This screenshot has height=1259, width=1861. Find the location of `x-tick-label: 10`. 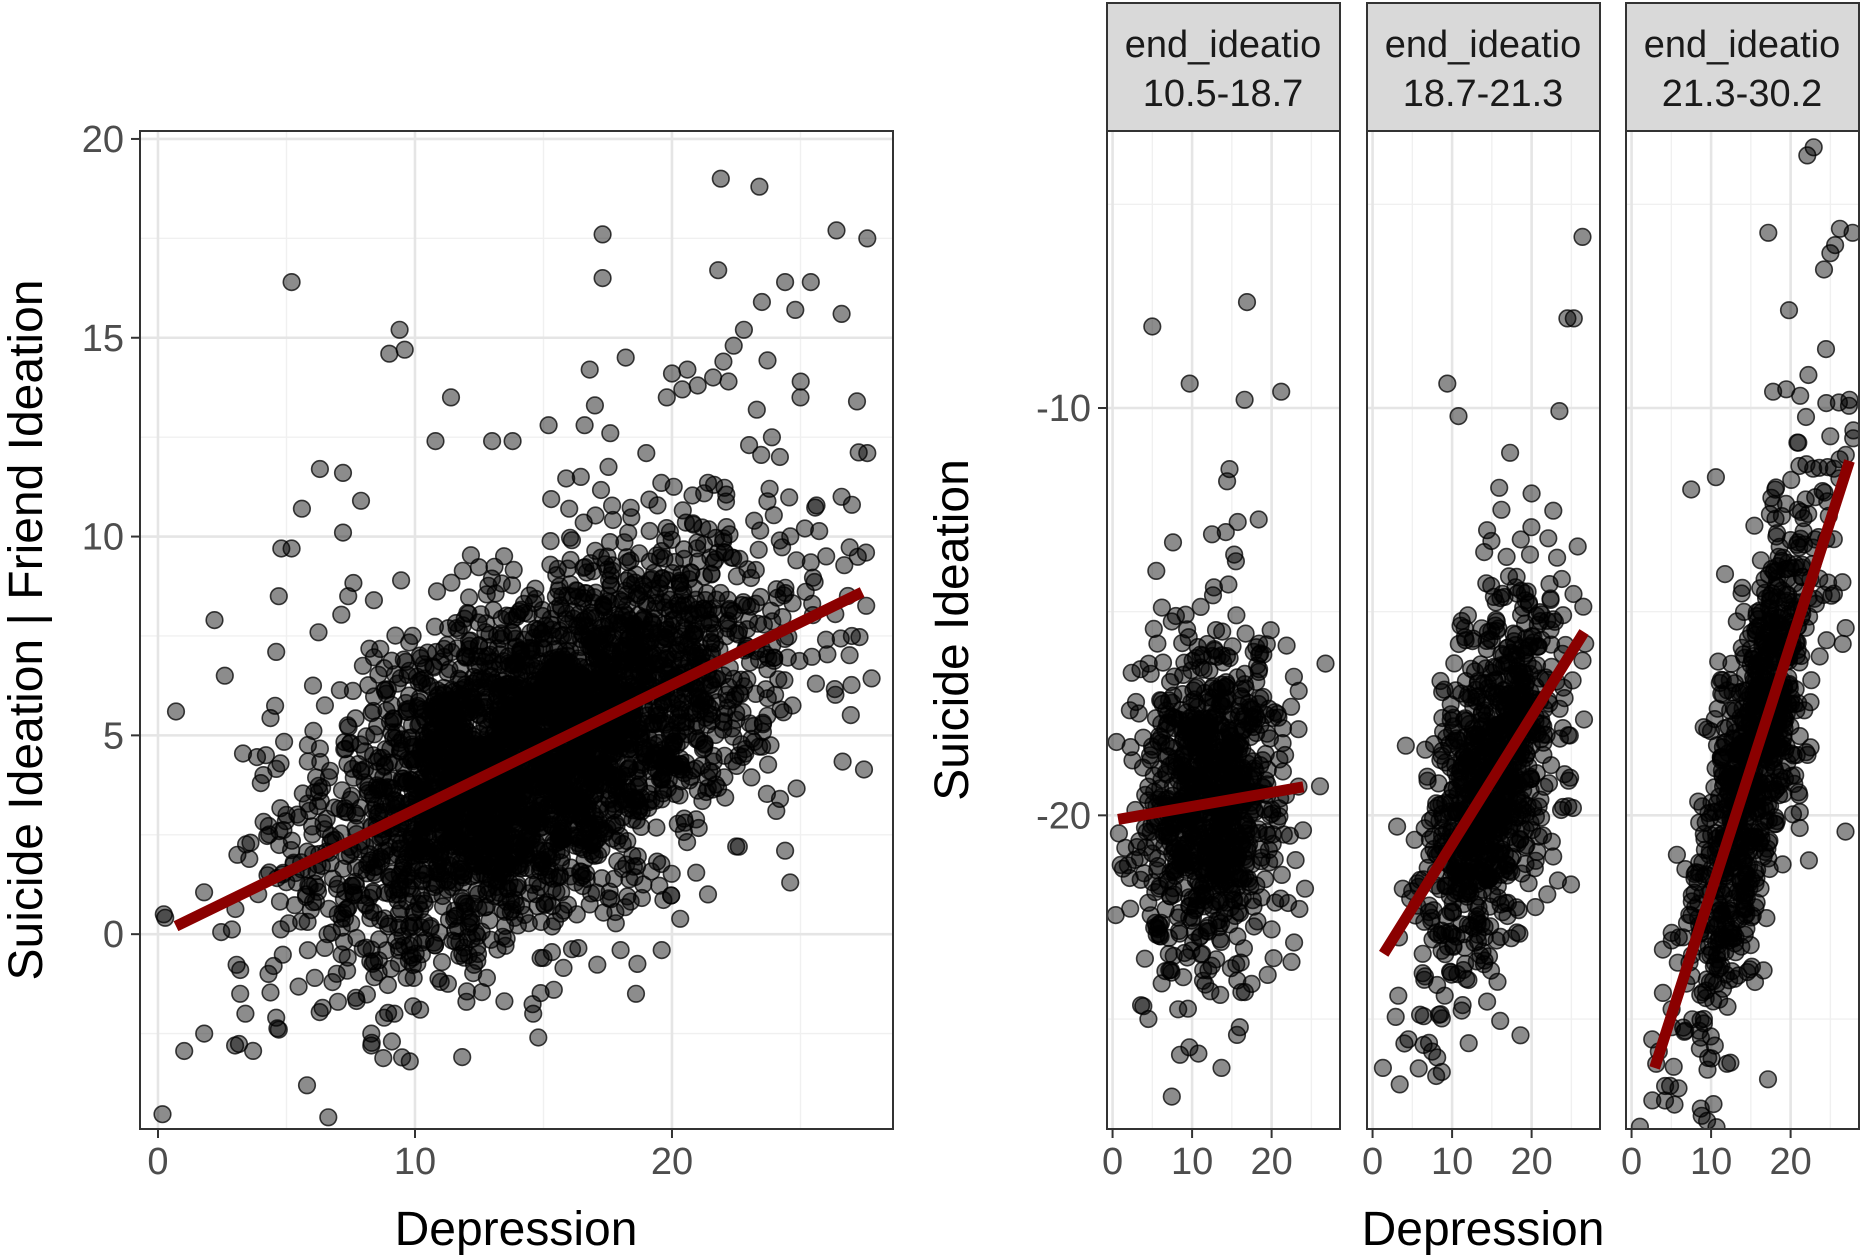

x-tick-label: 10 is located at coordinates (1192, 1162).